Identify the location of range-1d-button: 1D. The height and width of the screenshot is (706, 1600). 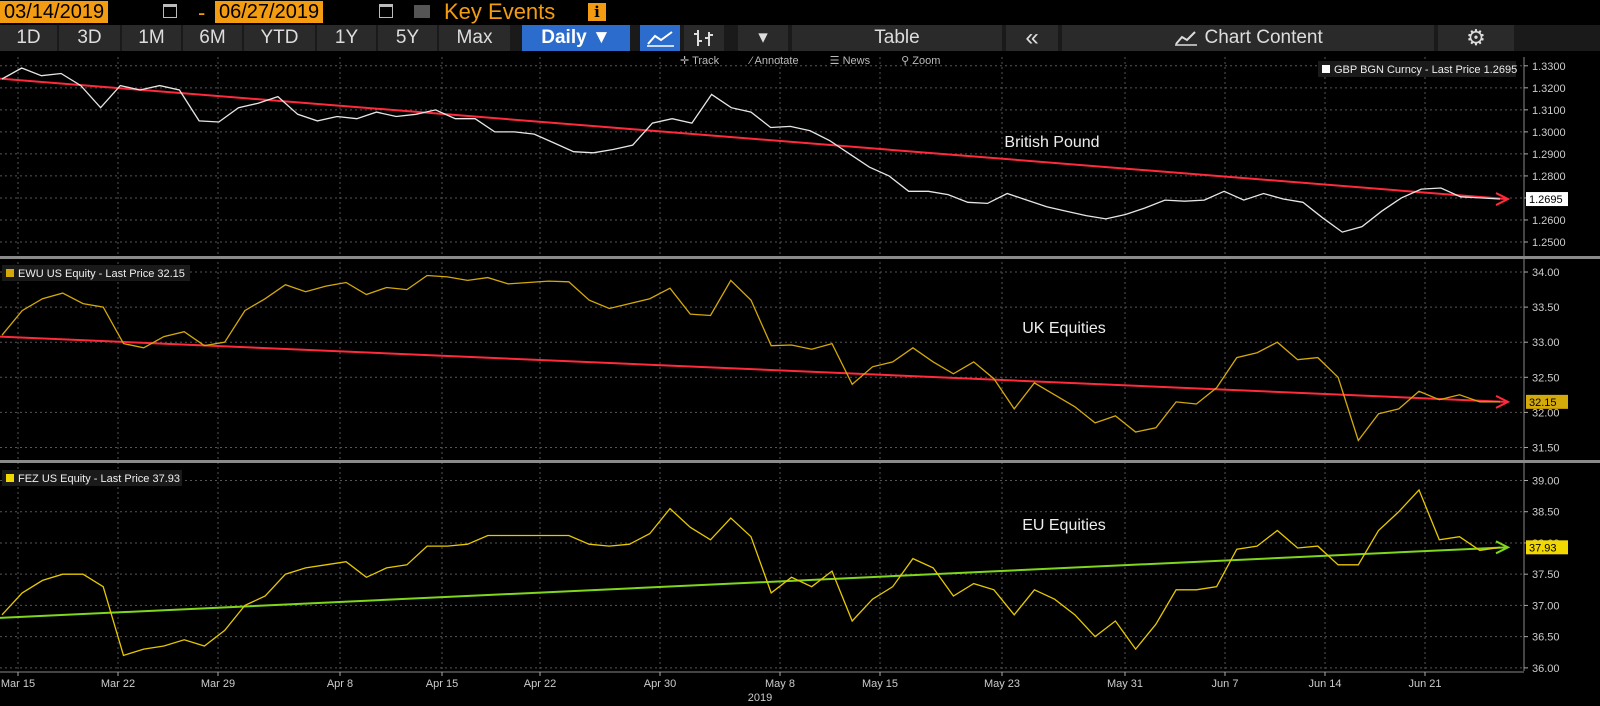
(28, 38).